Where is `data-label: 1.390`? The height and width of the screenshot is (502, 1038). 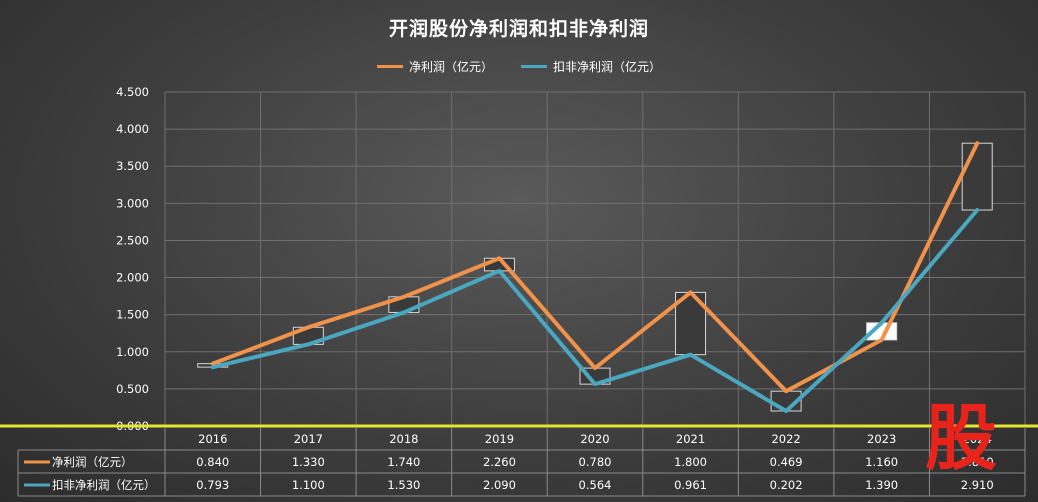
data-label: 1.390 is located at coordinates (881, 485).